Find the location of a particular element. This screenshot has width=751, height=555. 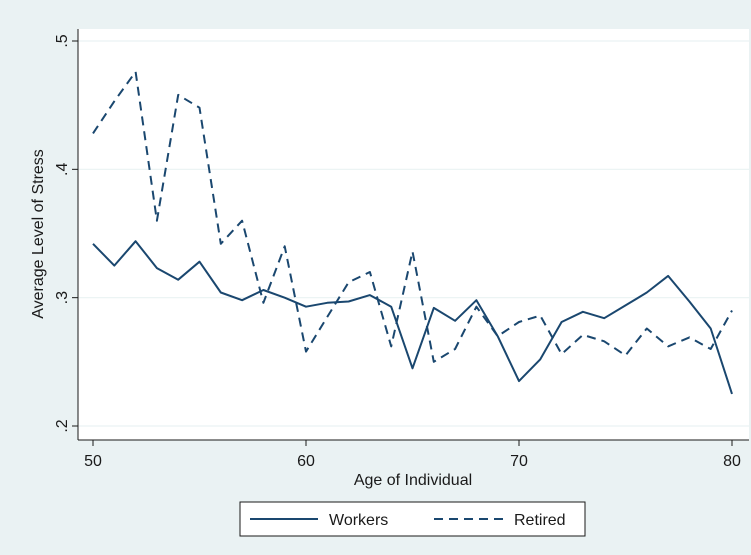

legend: Workers Retired is located at coordinates (412, 519).